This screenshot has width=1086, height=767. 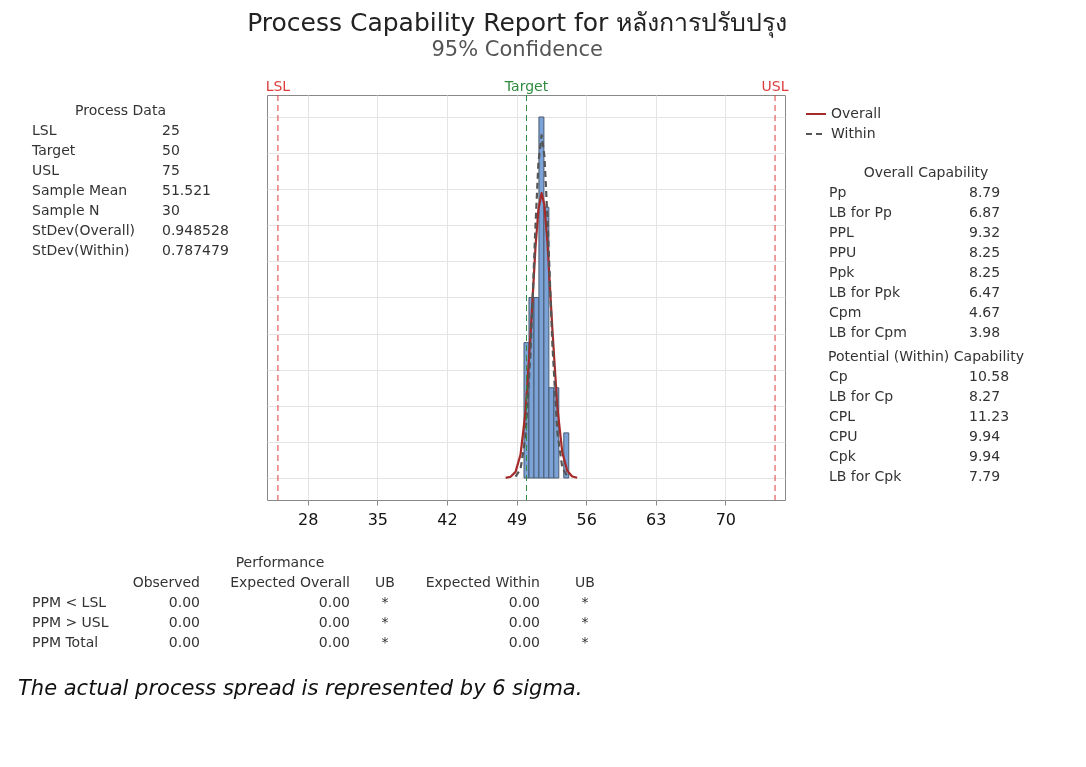 What do you see at coordinates (842, 272) in the screenshot?
I see `category-label: Ppk` at bounding box center [842, 272].